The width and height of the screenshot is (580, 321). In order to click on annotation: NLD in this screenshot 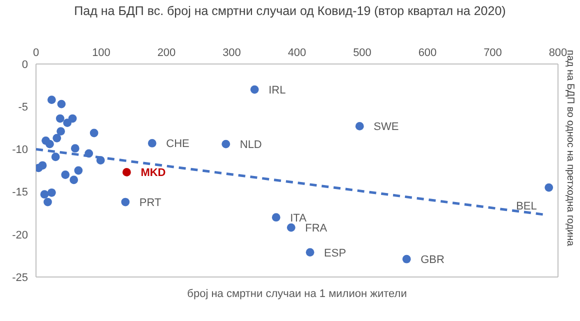, I will do `click(251, 145)`.